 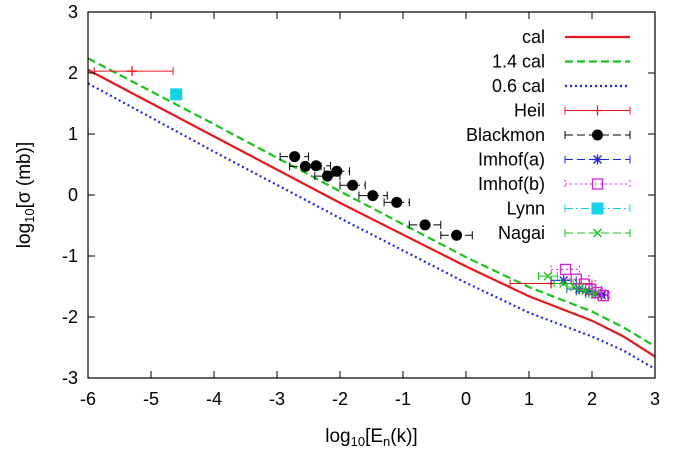 What do you see at coordinates (511, 184) in the screenshot?
I see `legend-label: Imhof(b)` at bounding box center [511, 184].